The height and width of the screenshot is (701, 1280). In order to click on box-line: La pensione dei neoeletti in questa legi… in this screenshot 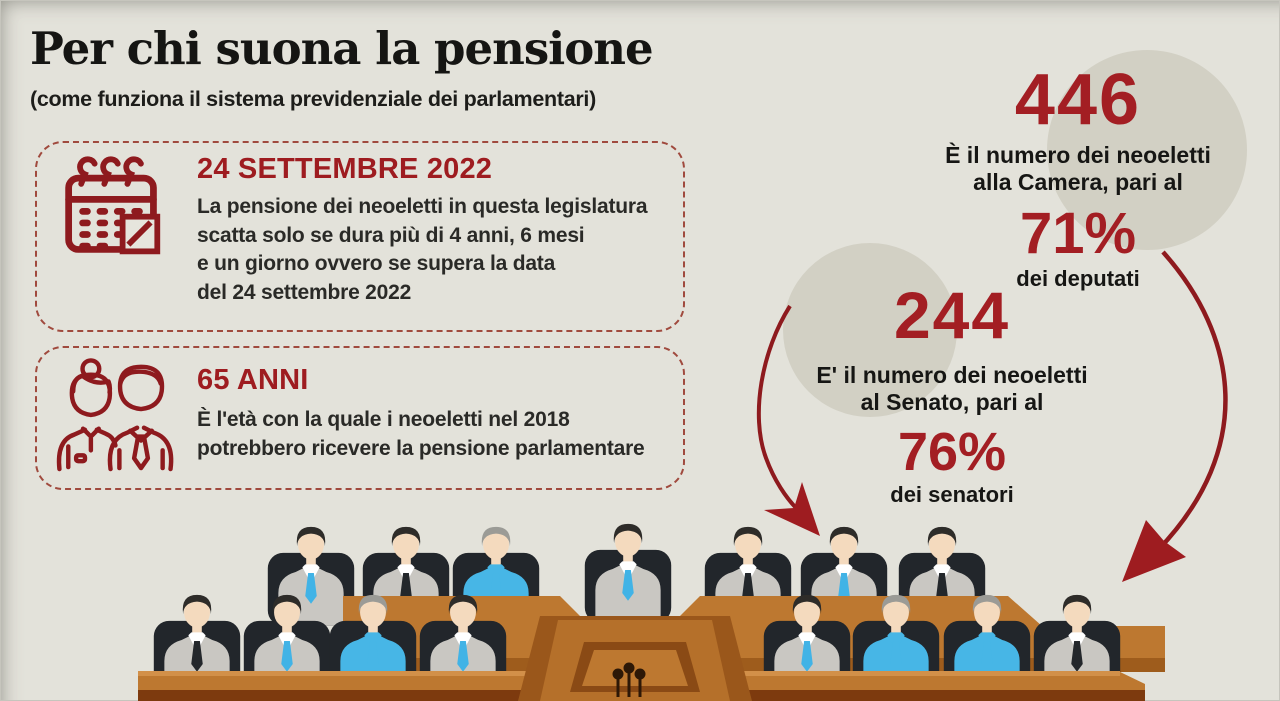, I will do `click(422, 206)`.